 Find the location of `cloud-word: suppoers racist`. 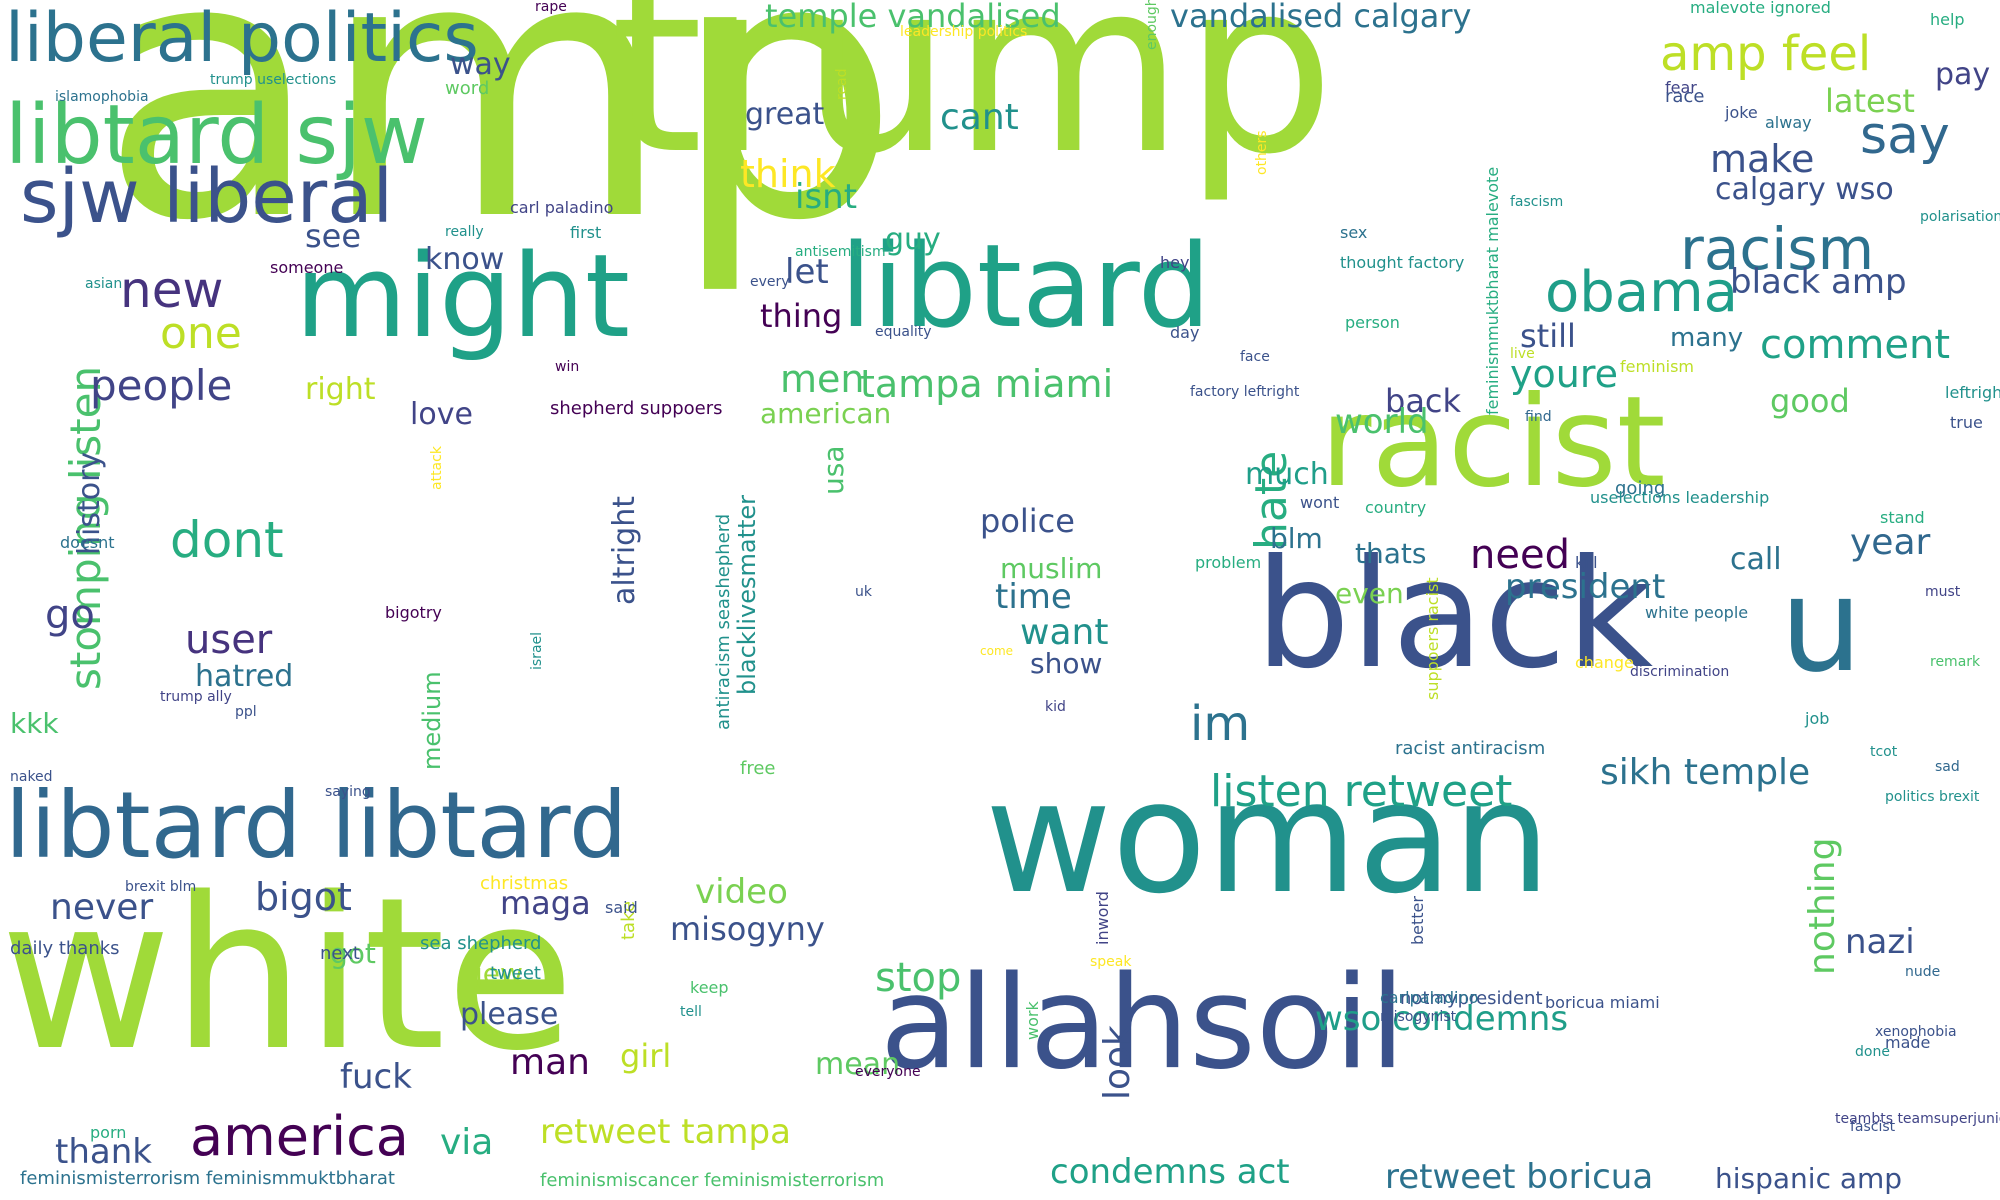

cloud-word: suppoers racist is located at coordinates (1432, 638).